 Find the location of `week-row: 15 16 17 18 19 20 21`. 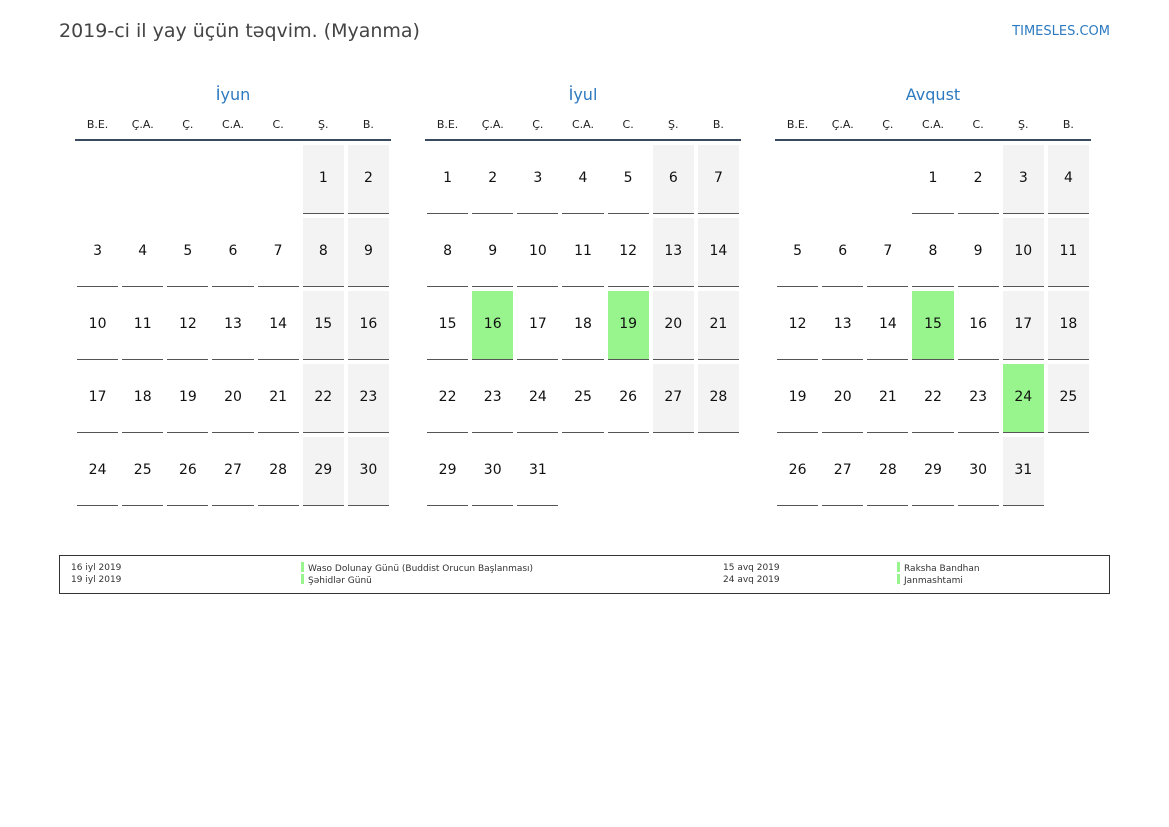

week-row: 15 16 17 18 19 20 21 is located at coordinates (583, 327).